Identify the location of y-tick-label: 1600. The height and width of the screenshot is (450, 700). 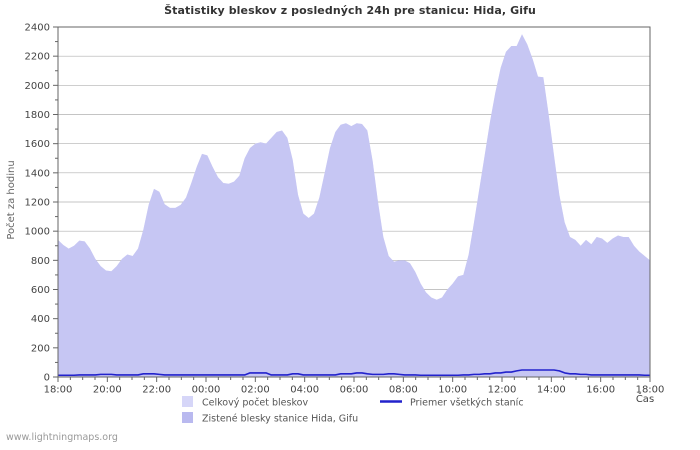
(37, 144).